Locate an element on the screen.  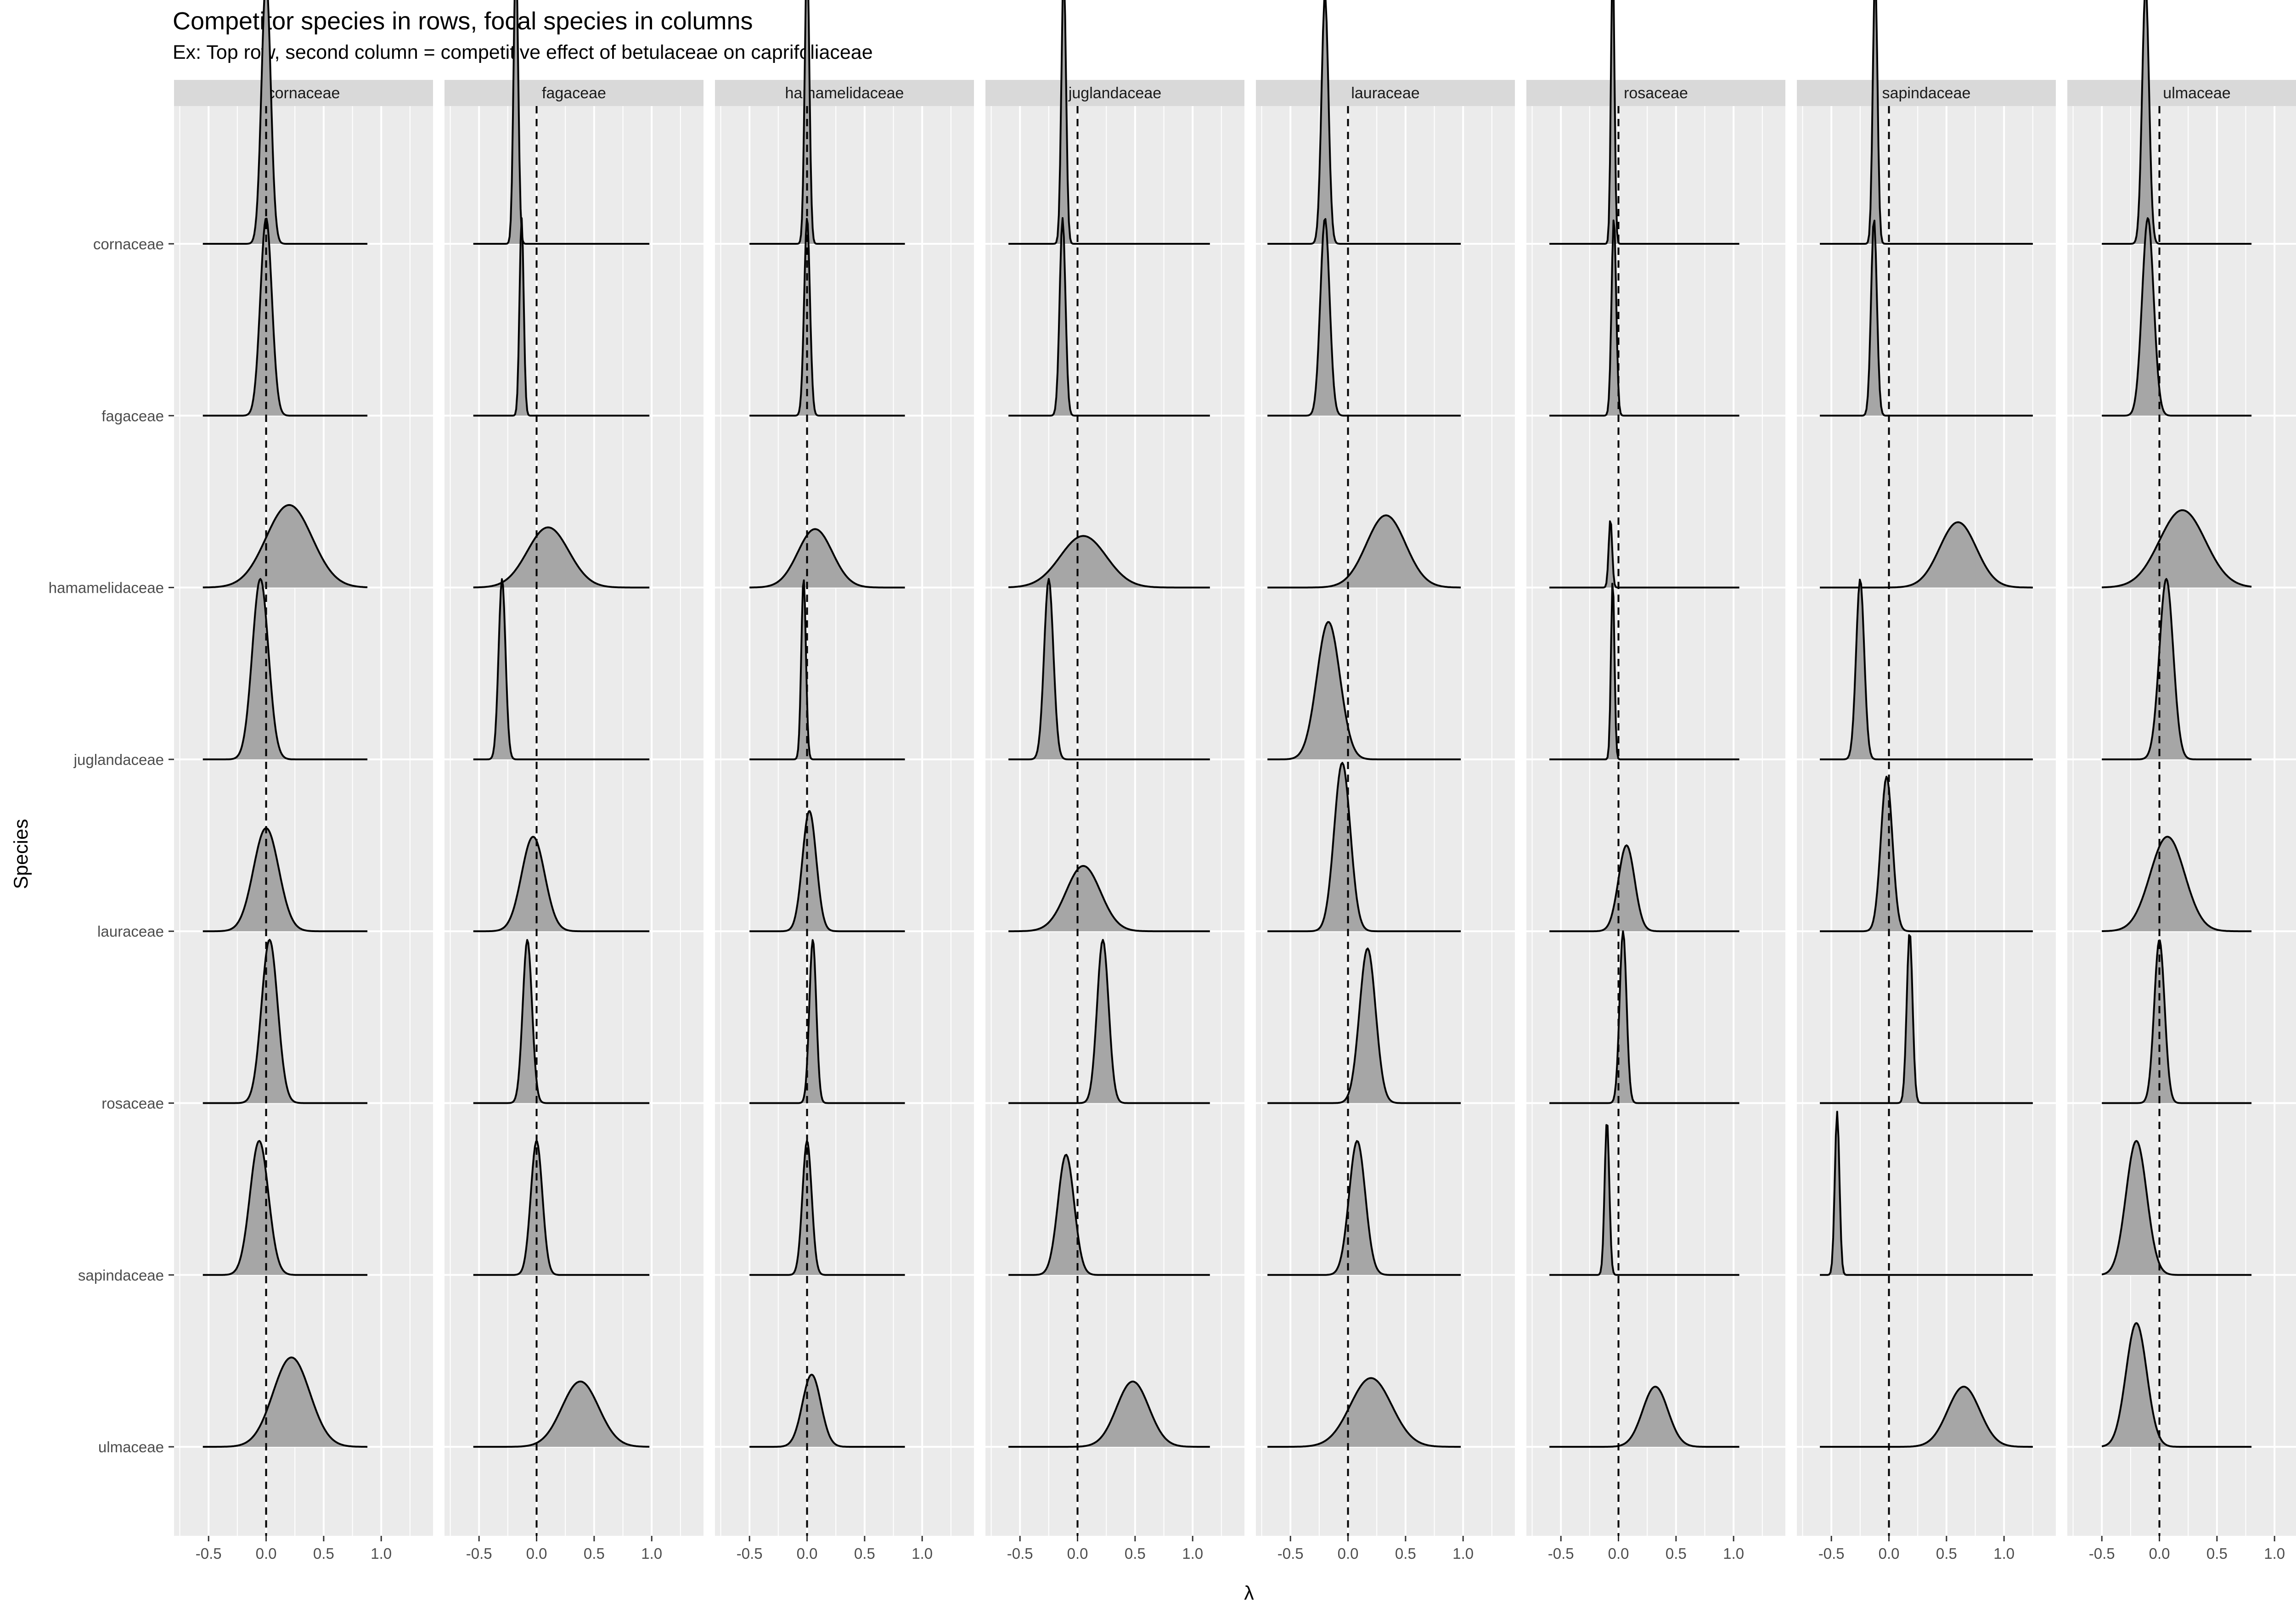
y-tick-label: sapindaceae is located at coordinates (121, 1275).